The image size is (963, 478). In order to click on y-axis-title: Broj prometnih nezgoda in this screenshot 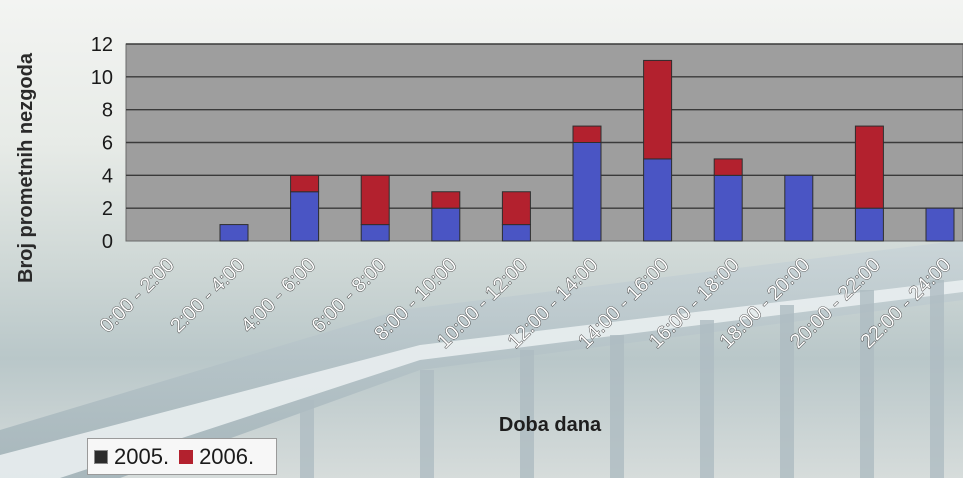, I will do `click(26, 167)`.